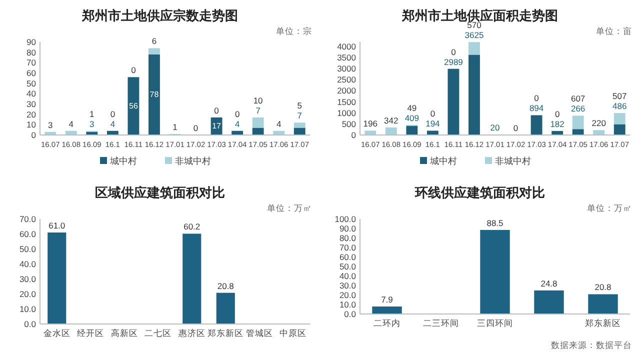  Describe the element at coordinates (578, 99) in the screenshot. I see `data-label: 607` at that location.